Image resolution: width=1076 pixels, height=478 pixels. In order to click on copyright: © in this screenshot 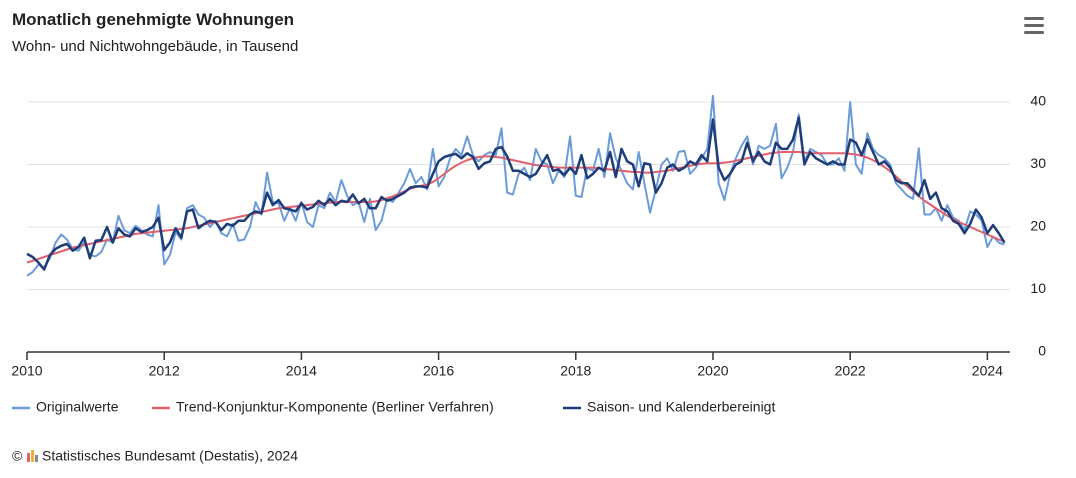, I will do `click(17, 456)`.